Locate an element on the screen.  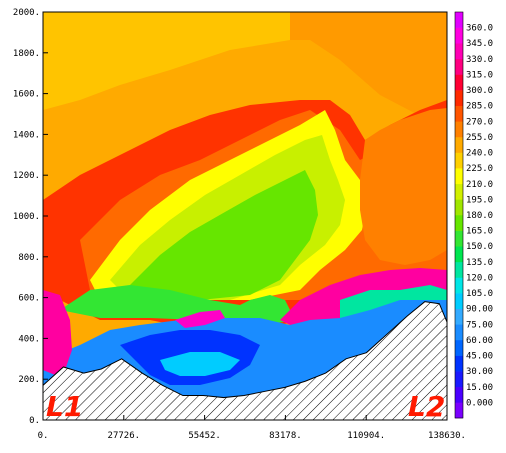
field-magenta-left is located at coordinates (57, 332).